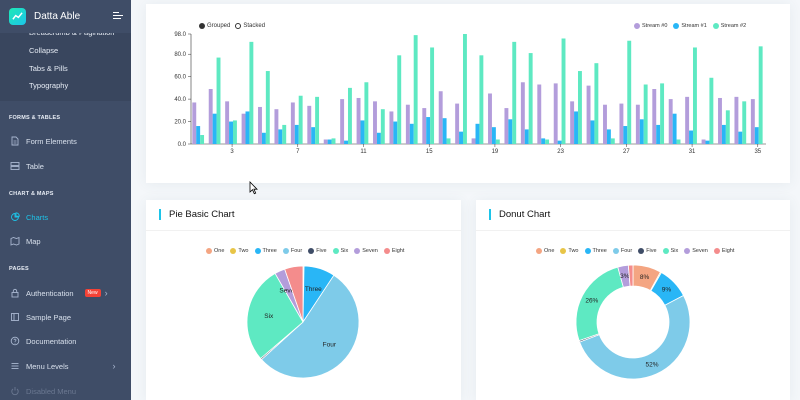 This screenshot has height=400, width=800. What do you see at coordinates (15, 366) in the screenshot?
I see `menu-icon` at bounding box center [15, 366].